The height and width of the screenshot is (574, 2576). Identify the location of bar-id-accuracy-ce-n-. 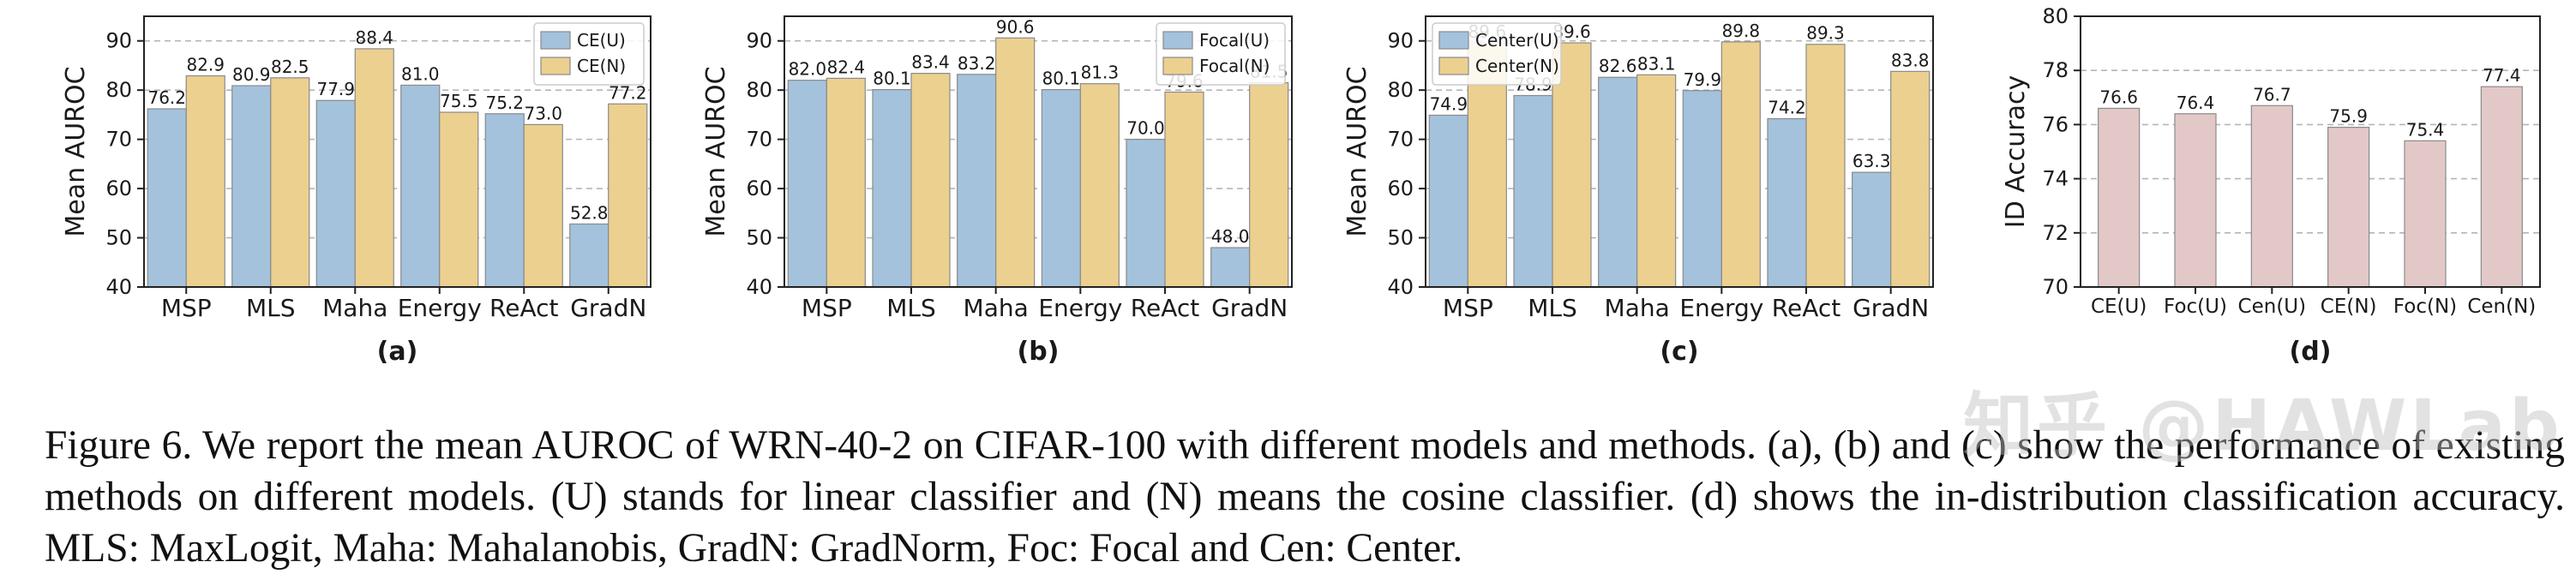
(2348, 207).